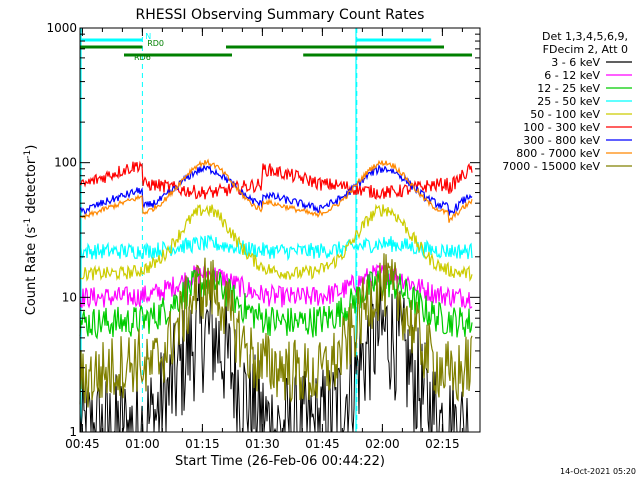 Image resolution: width=640 pixels, height=480 pixels. What do you see at coordinates (568, 88) in the screenshot?
I see `legend-entry-label: 12 - 25 keV` at bounding box center [568, 88].